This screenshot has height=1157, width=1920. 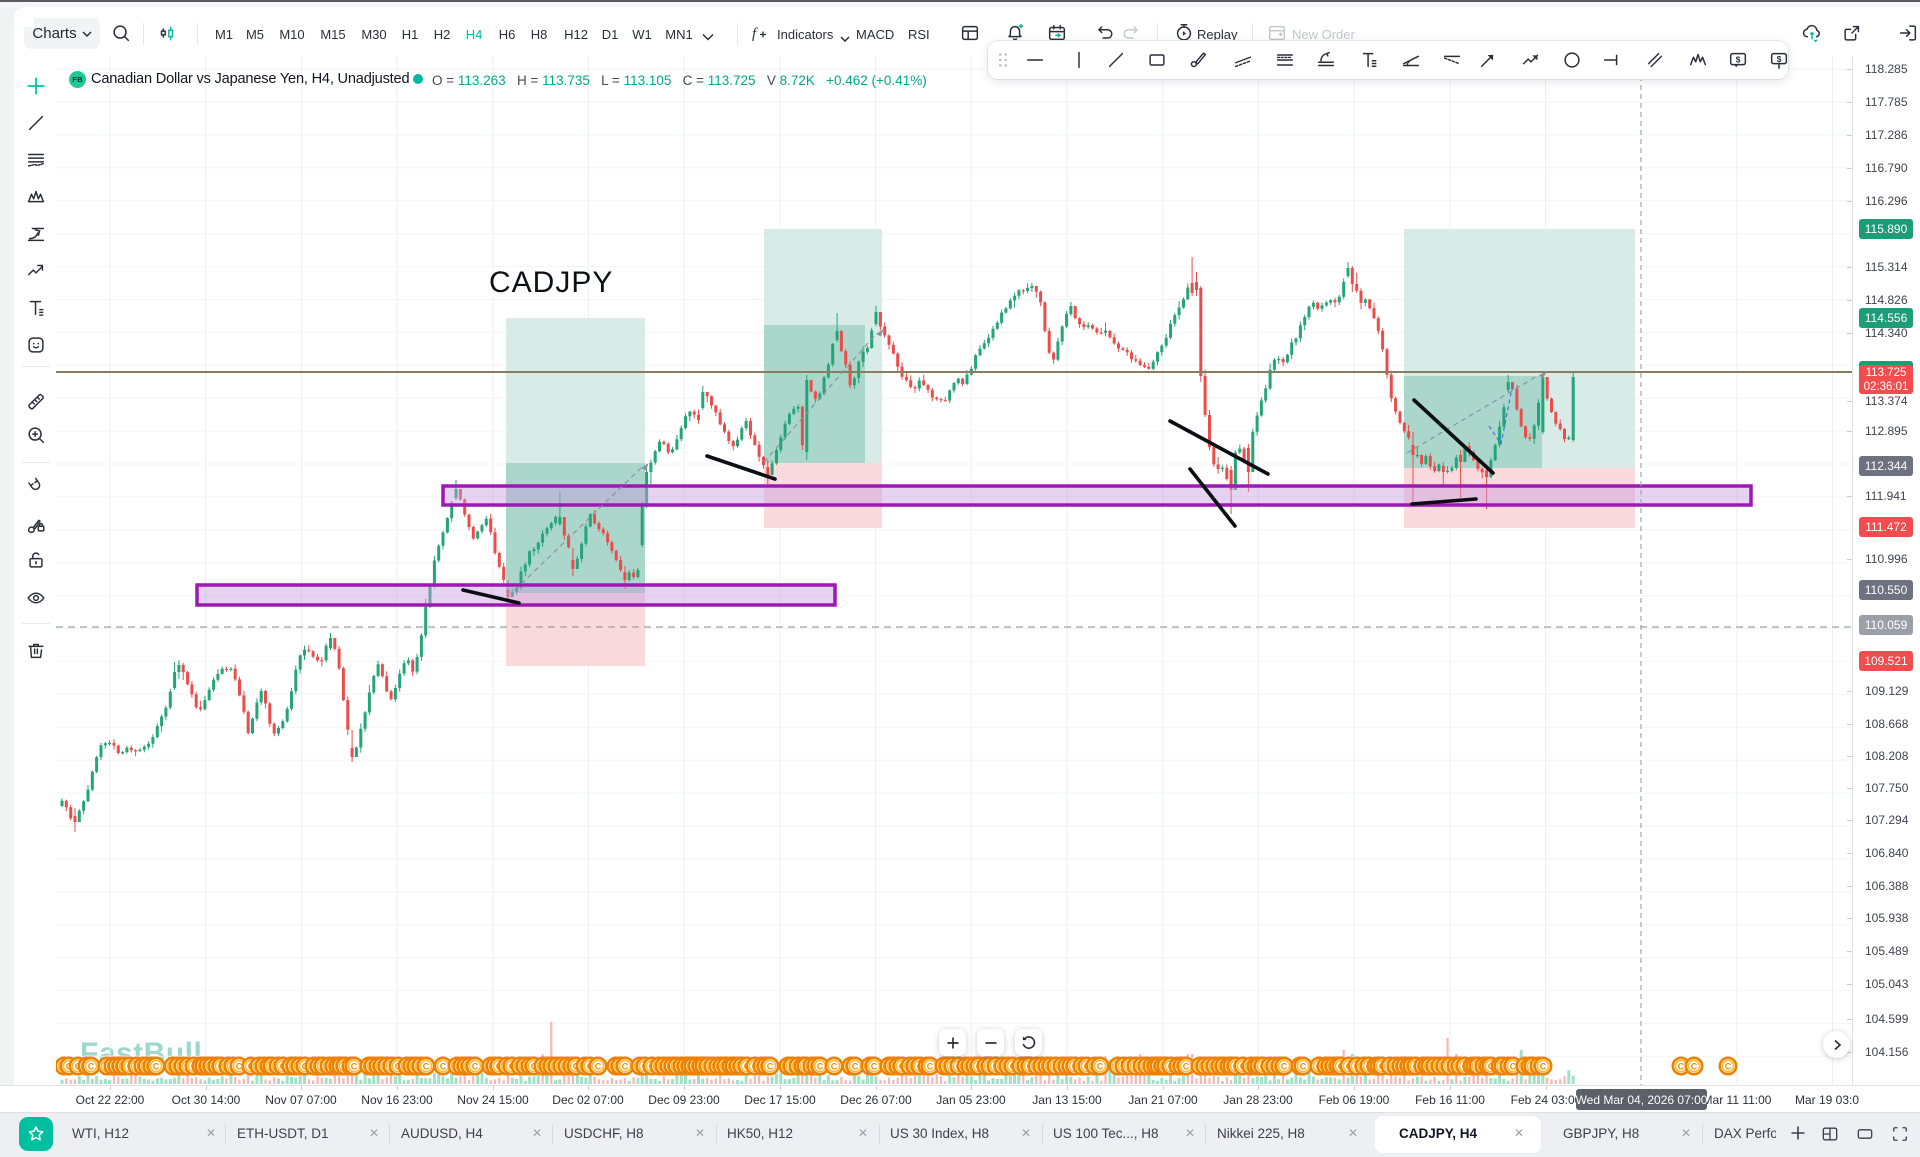 What do you see at coordinates (755, 34) in the screenshot?
I see `svg-text: f` at bounding box center [755, 34].